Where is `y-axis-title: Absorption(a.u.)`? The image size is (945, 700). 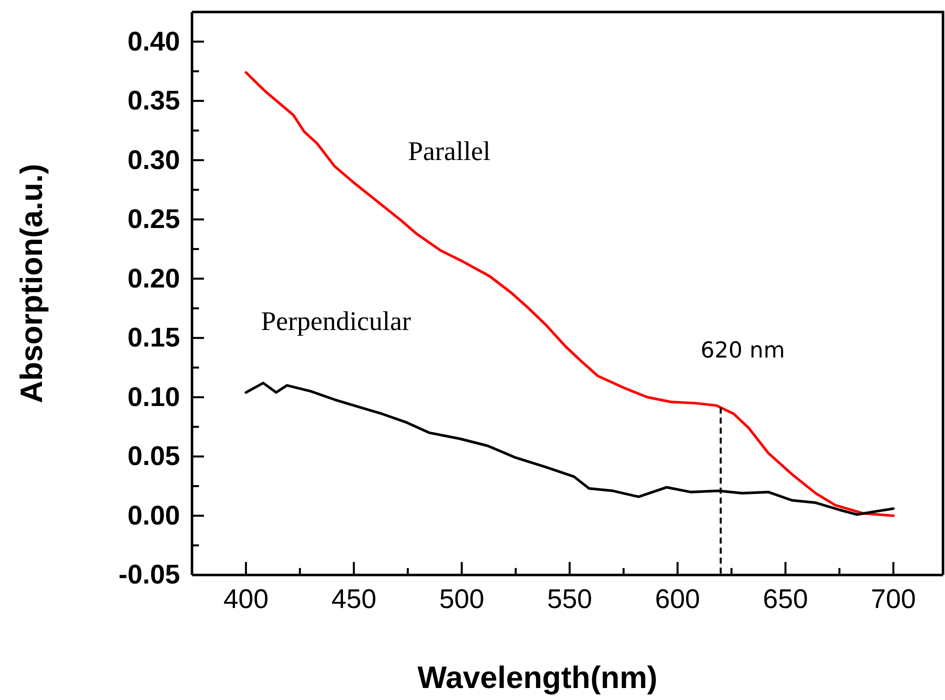 y-axis-title: Absorption(a.u.) is located at coordinates (31, 284).